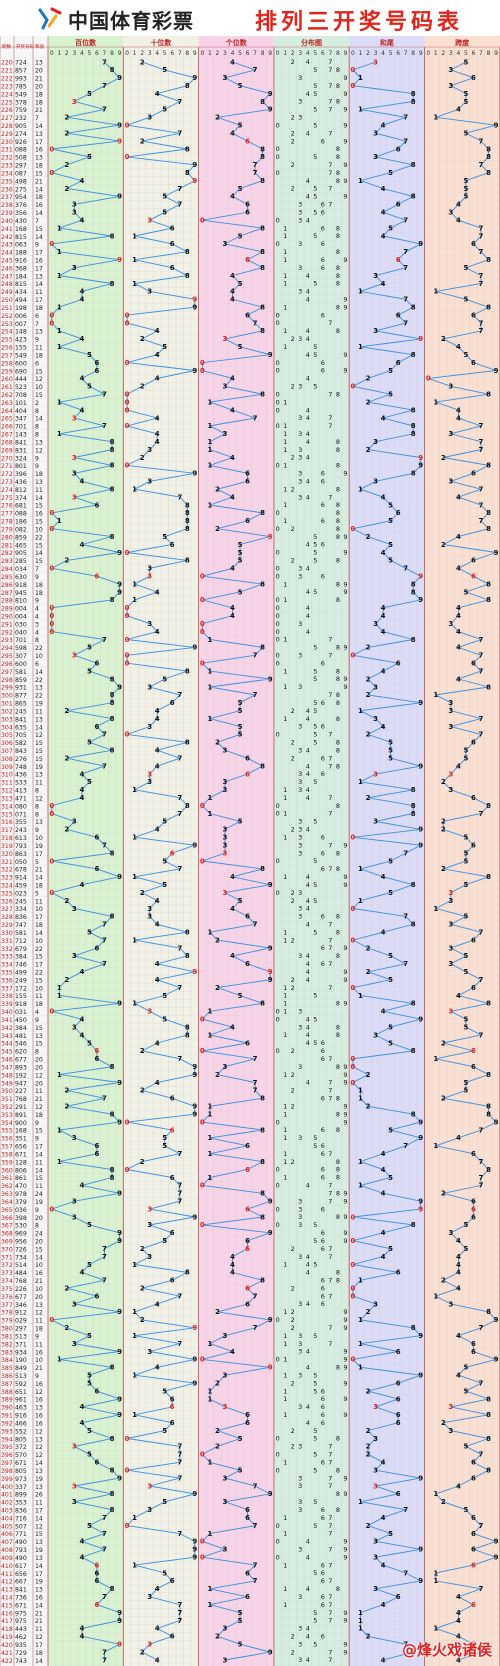 The width and height of the screenshot is (500, 1666). What do you see at coordinates (7, 506) in the screenshot?
I see `issue-number: 276` at bounding box center [7, 506].